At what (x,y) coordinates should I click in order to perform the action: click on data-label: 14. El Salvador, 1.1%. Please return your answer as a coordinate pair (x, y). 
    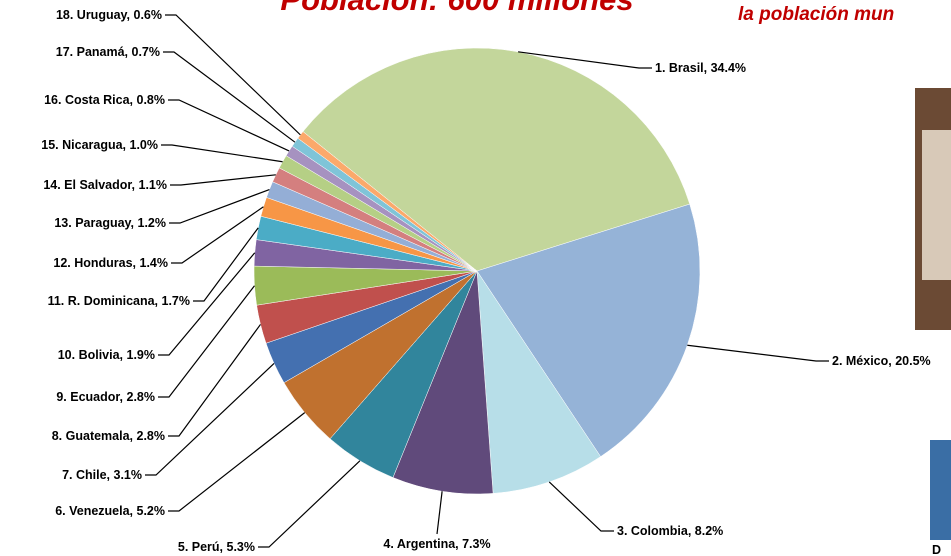
    Looking at the image, I should click on (105, 185).